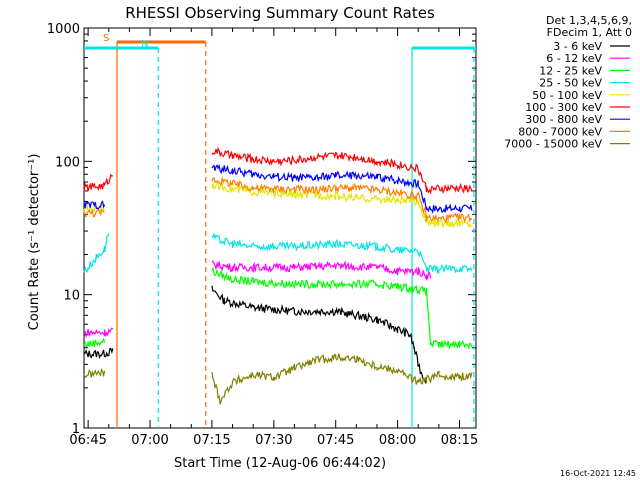  Describe the element at coordinates (589, 20) in the screenshot. I see `legend-header-line: Det 1,3,4,5,6,9,` at that location.